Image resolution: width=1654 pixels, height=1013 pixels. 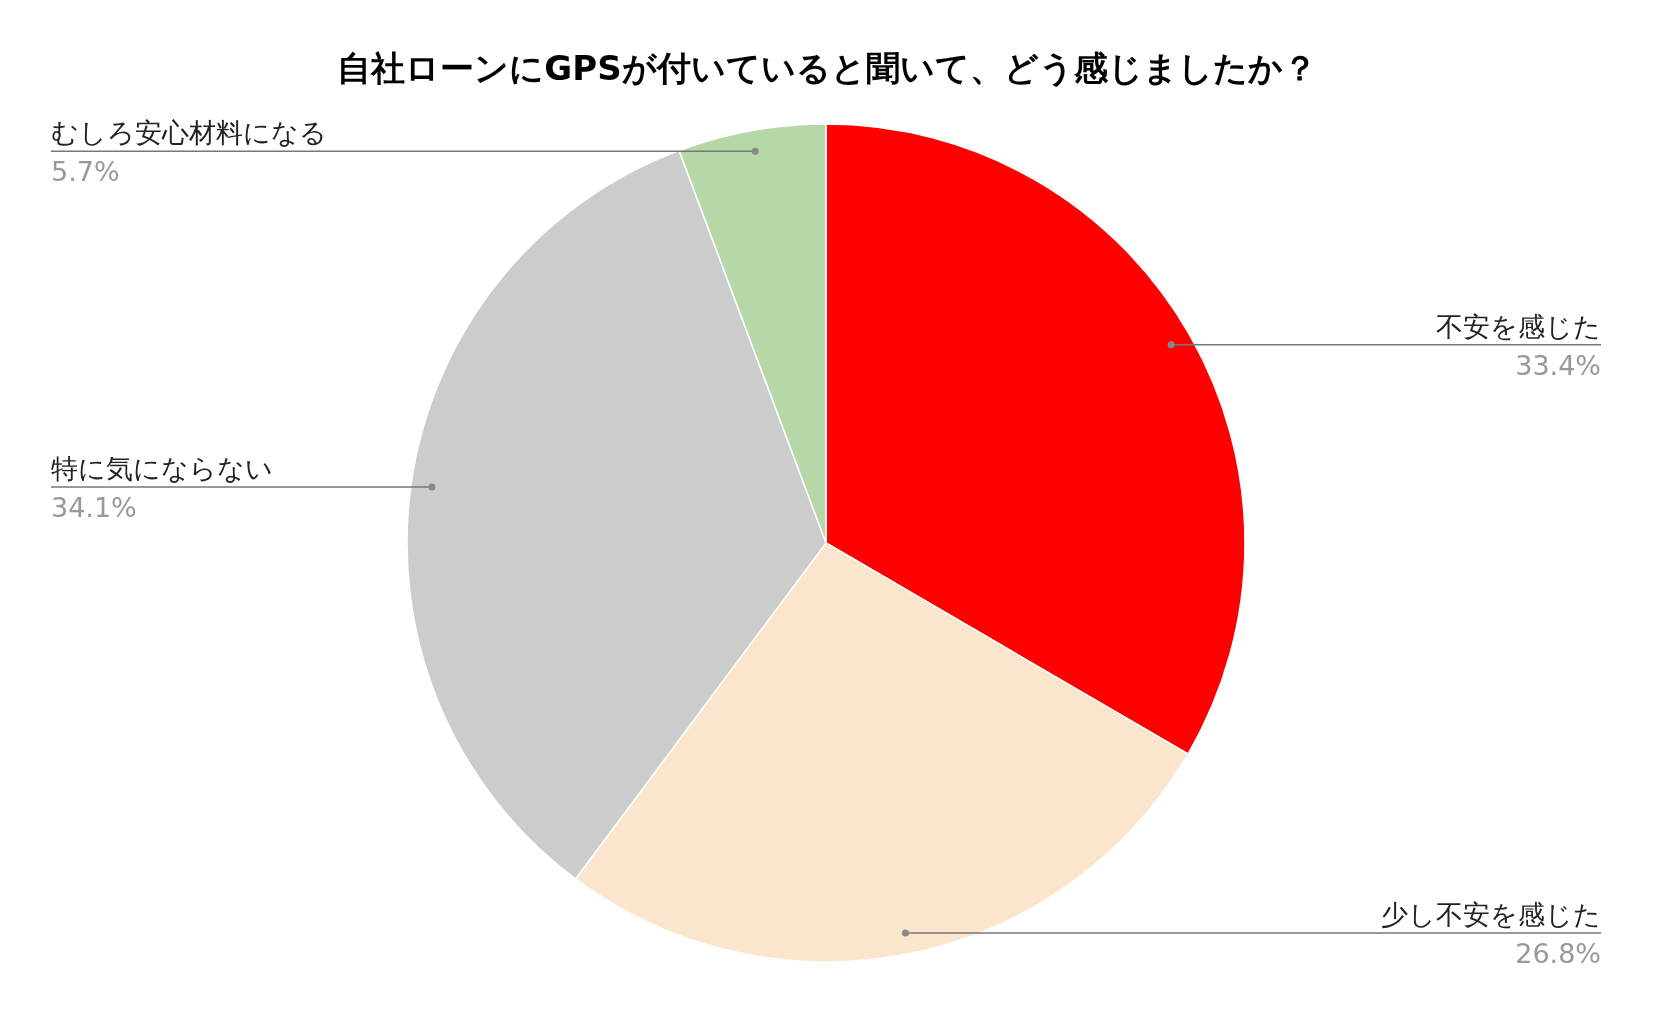 What do you see at coordinates (752, 333) in the screenshot?
I see `pie-slice` at bounding box center [752, 333].